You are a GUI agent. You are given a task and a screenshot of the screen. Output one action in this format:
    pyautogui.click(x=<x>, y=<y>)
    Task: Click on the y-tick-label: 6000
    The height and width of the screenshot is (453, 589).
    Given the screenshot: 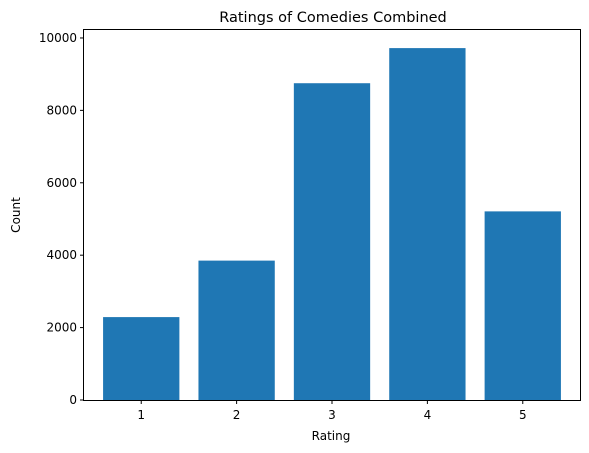 What is the action you would take?
    pyautogui.click(x=61, y=183)
    